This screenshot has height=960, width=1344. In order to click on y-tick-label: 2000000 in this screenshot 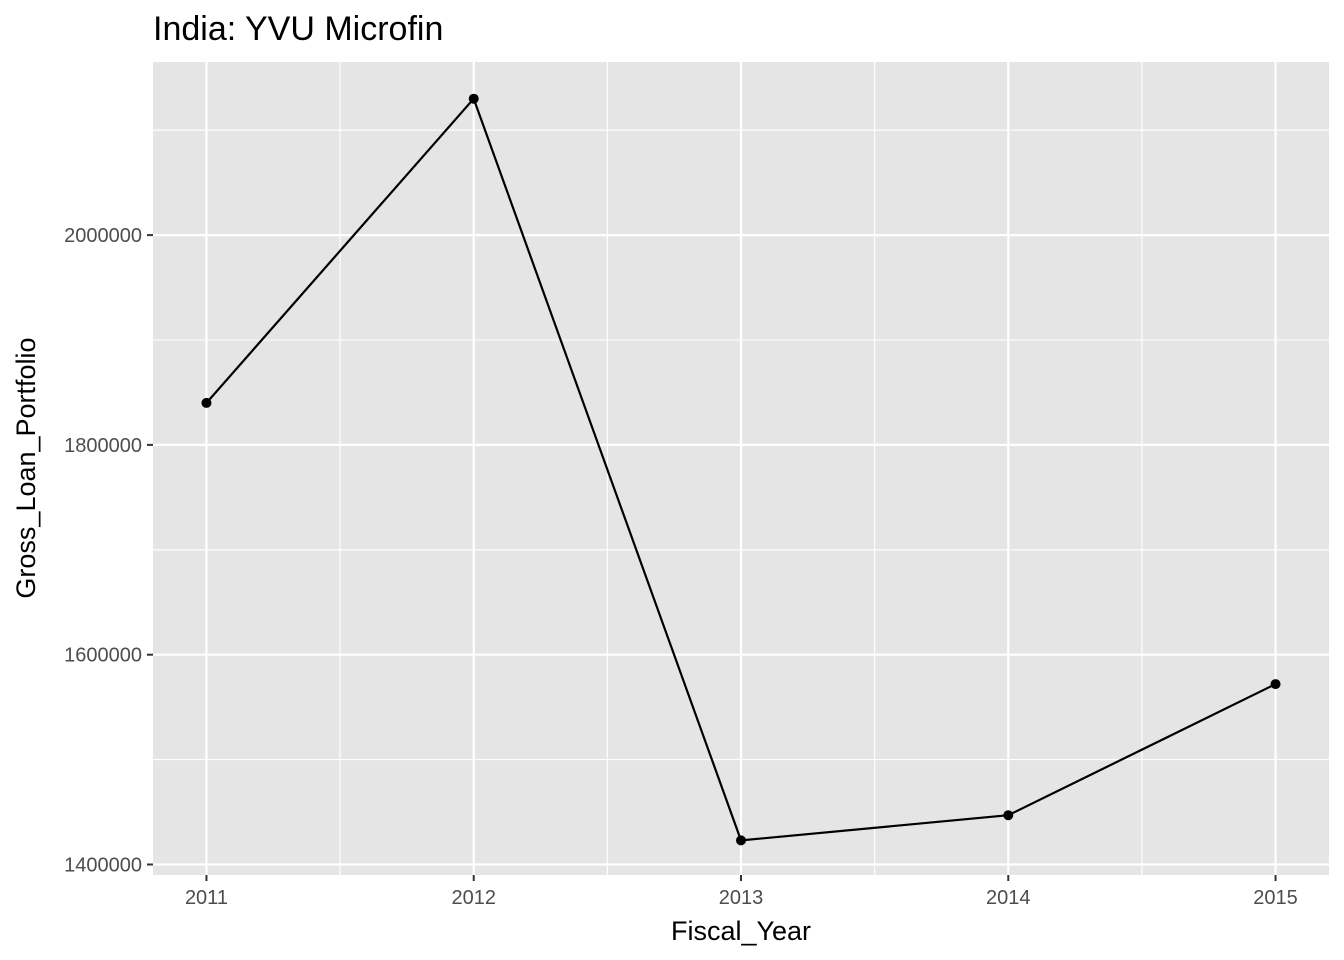, I will do `click(103, 236)`.